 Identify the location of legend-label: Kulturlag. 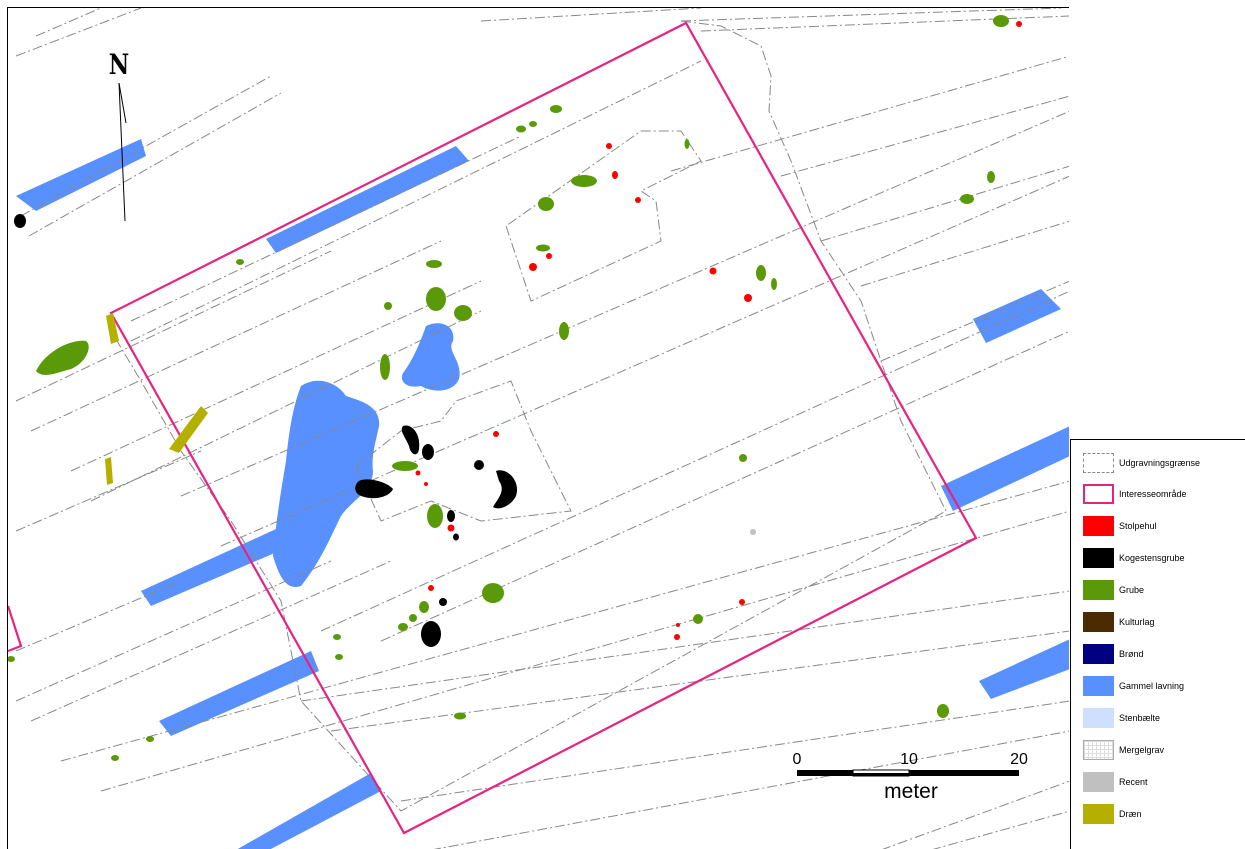
(1137, 622).